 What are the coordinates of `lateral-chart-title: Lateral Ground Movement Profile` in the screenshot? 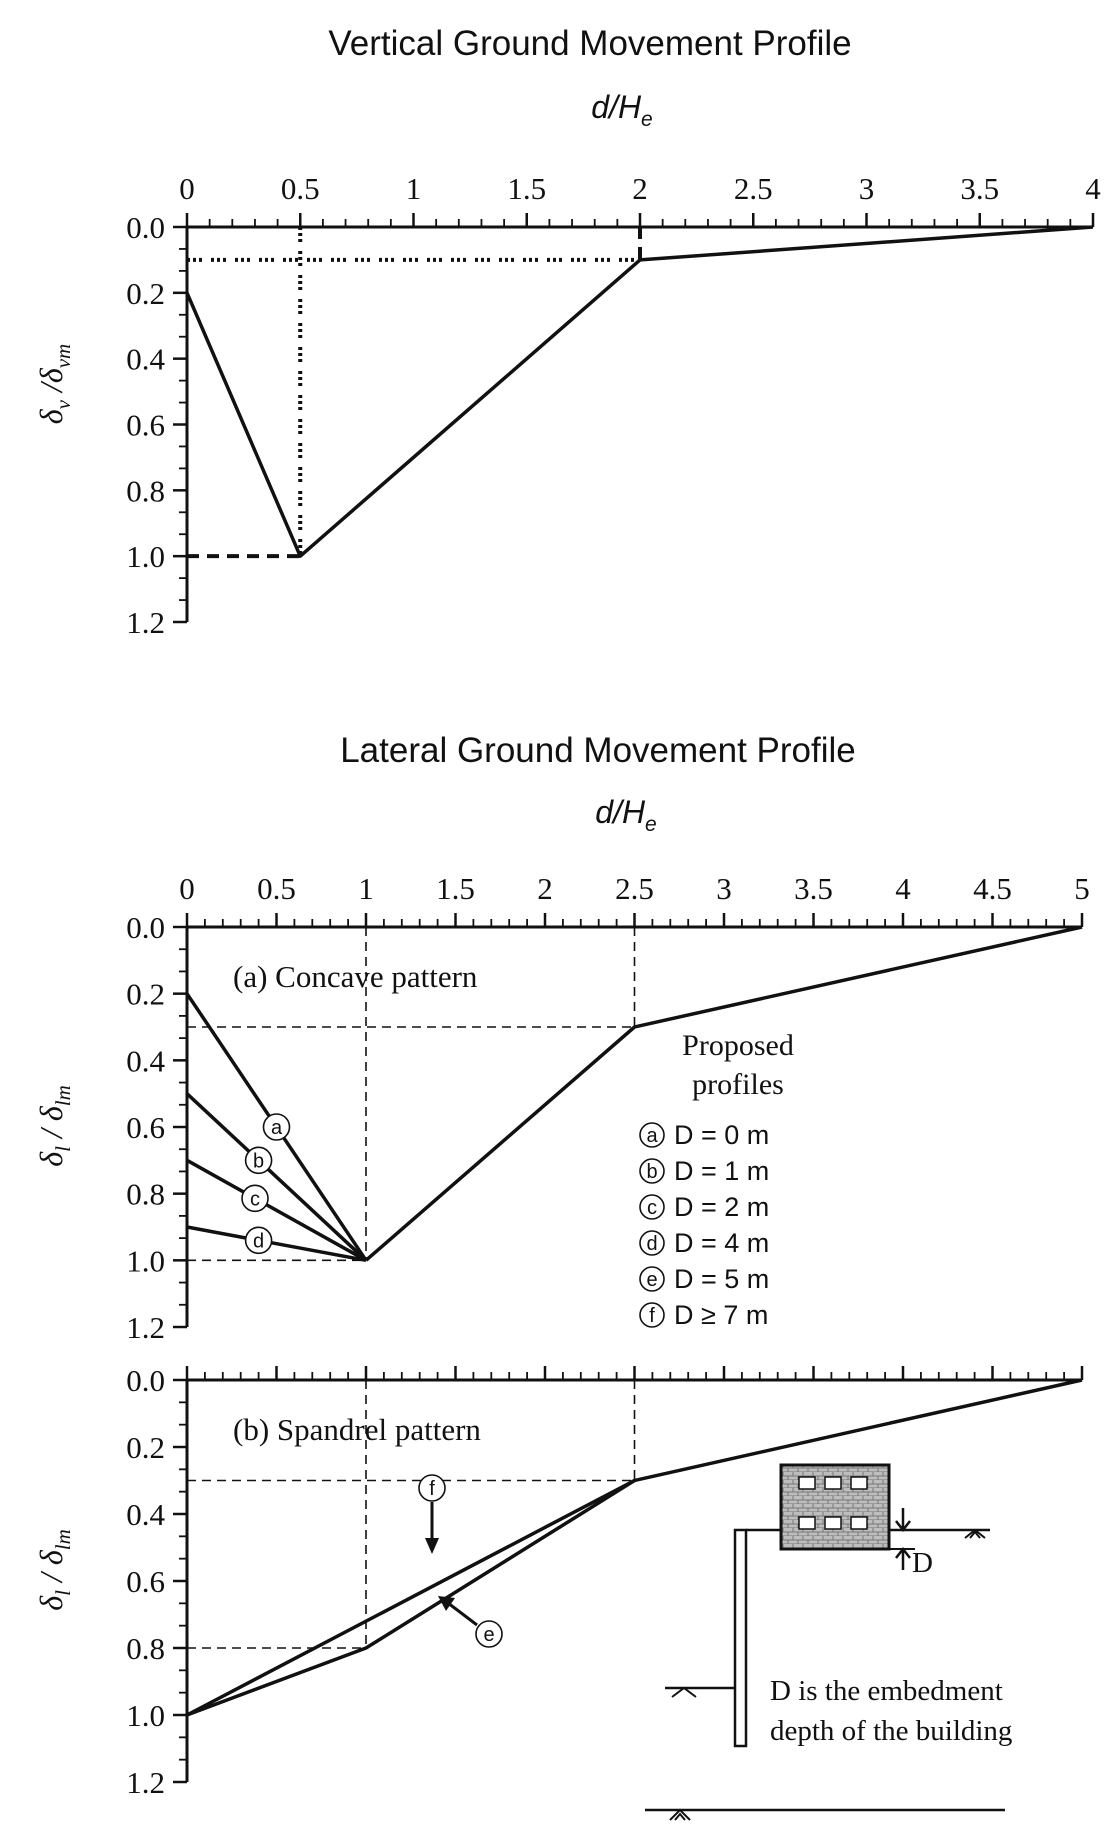 It's located at (598, 750).